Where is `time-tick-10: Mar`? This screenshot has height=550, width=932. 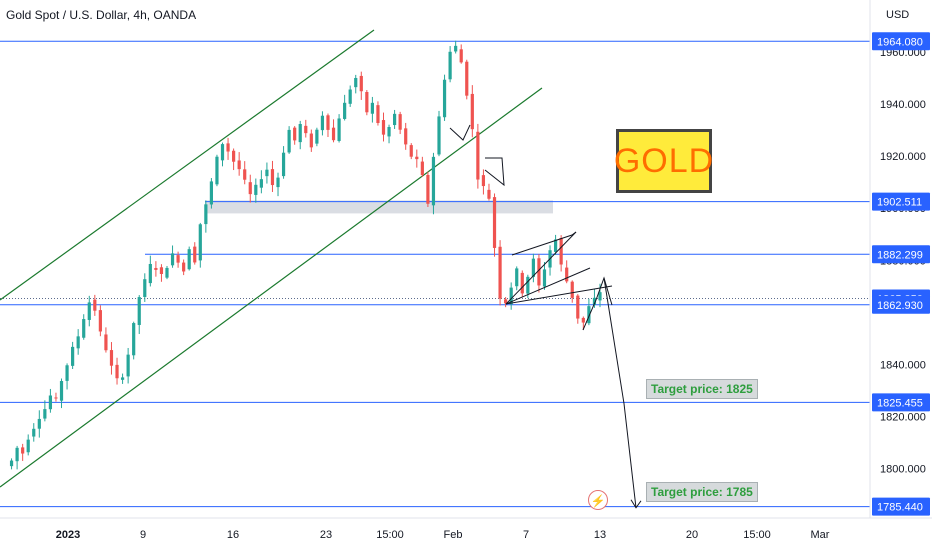 time-tick-10: Mar is located at coordinates (820, 535).